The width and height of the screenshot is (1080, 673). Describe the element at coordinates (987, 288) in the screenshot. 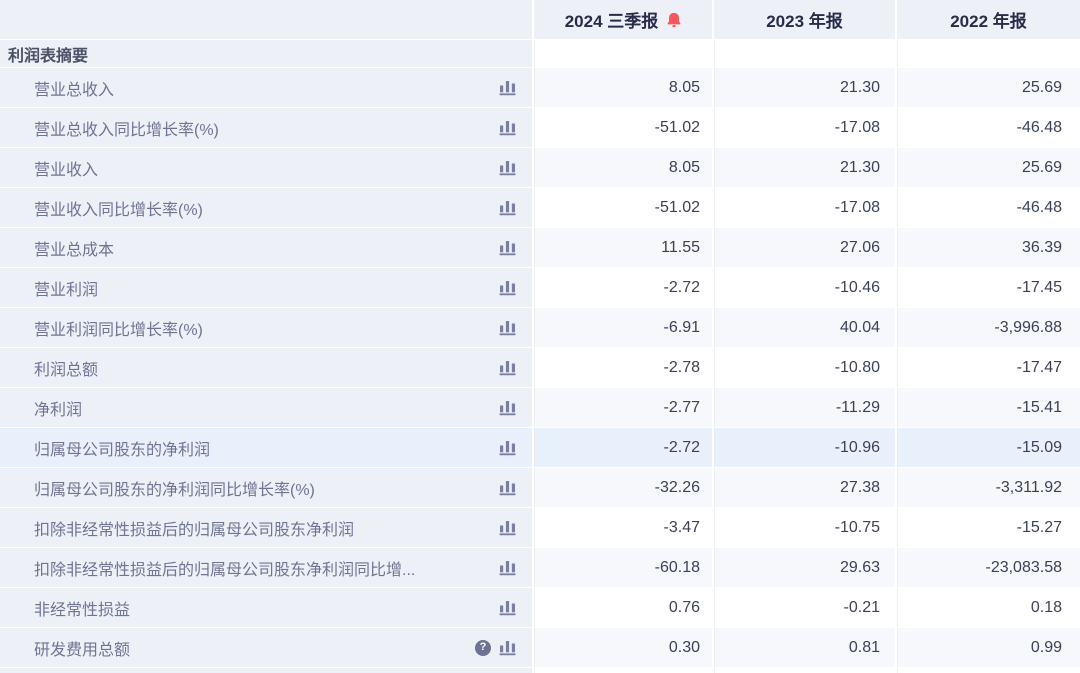

I see `value-2022: -17.45` at that location.